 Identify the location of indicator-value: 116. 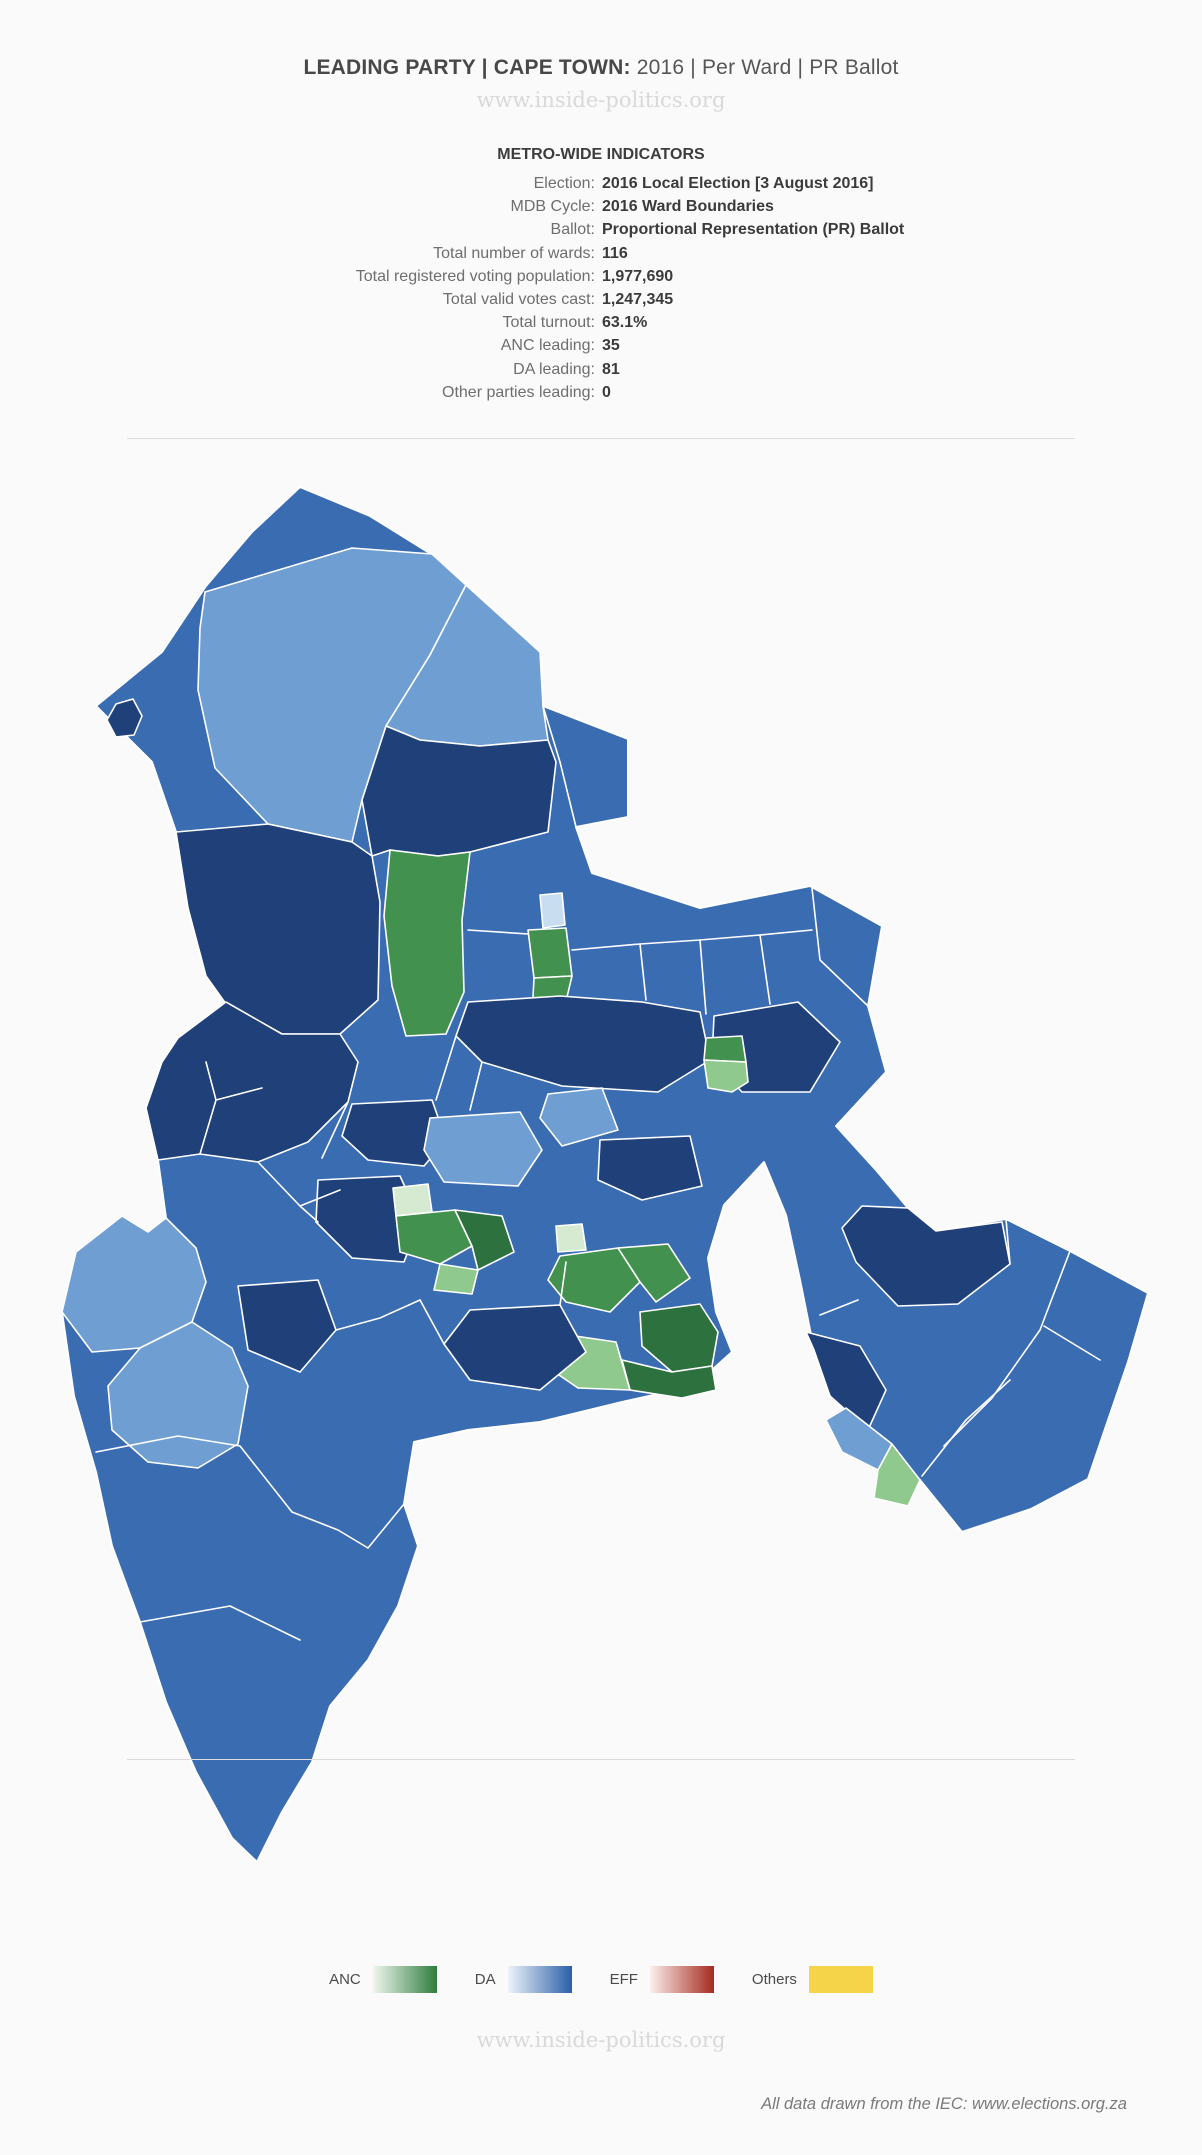
(615, 253).